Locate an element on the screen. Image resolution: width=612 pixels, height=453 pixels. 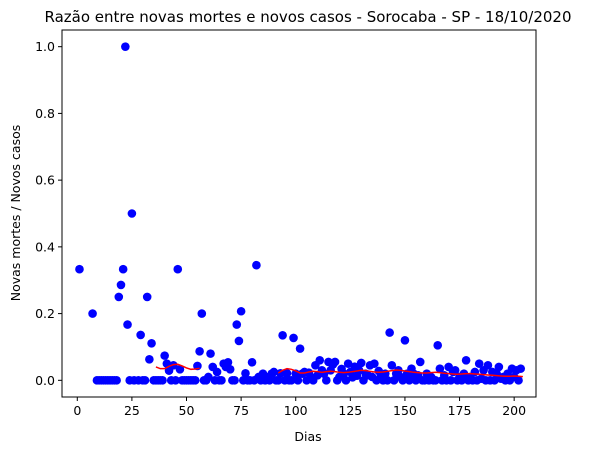
y-tick-label: 0.6 is located at coordinates (45, 180).